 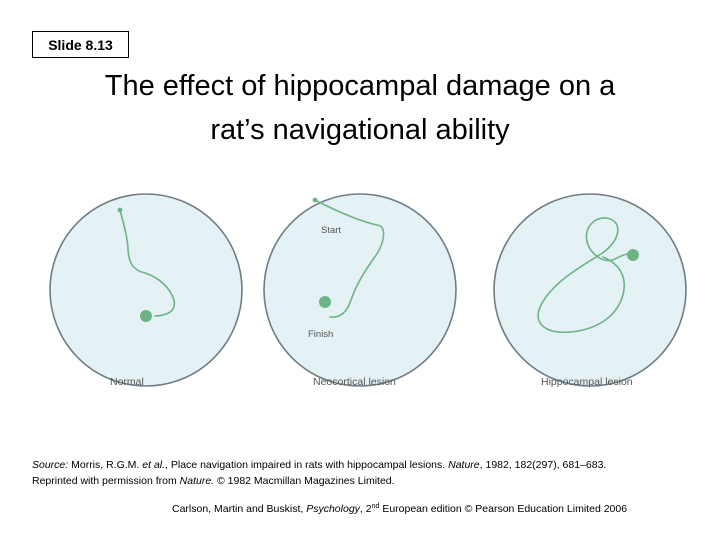 I want to click on source-citation-details: , 1982, 182(297), 681–683., so click(x=543, y=465).